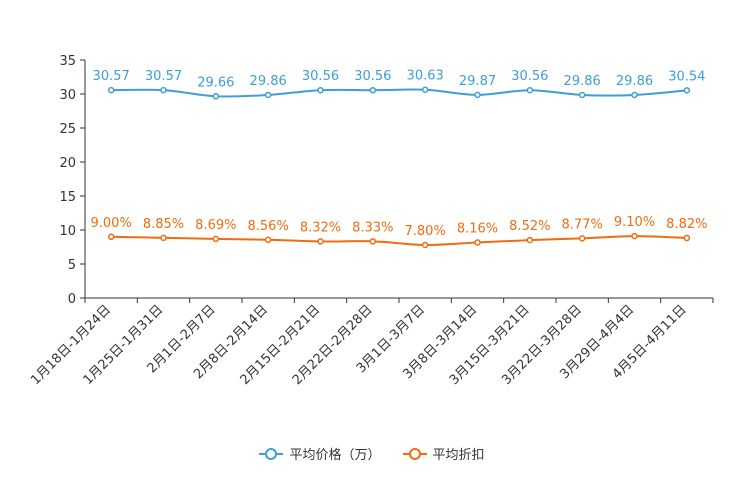  What do you see at coordinates (686, 224) in the screenshot?
I see `data-label: 8.82%` at bounding box center [686, 224].